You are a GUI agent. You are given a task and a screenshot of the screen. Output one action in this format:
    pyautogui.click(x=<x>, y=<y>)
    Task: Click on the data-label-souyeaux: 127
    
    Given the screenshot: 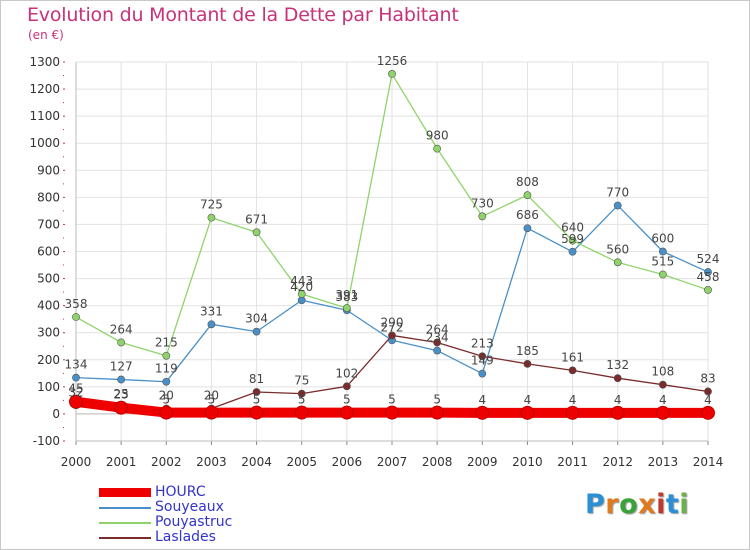 What is the action you would take?
    pyautogui.click(x=121, y=367)
    